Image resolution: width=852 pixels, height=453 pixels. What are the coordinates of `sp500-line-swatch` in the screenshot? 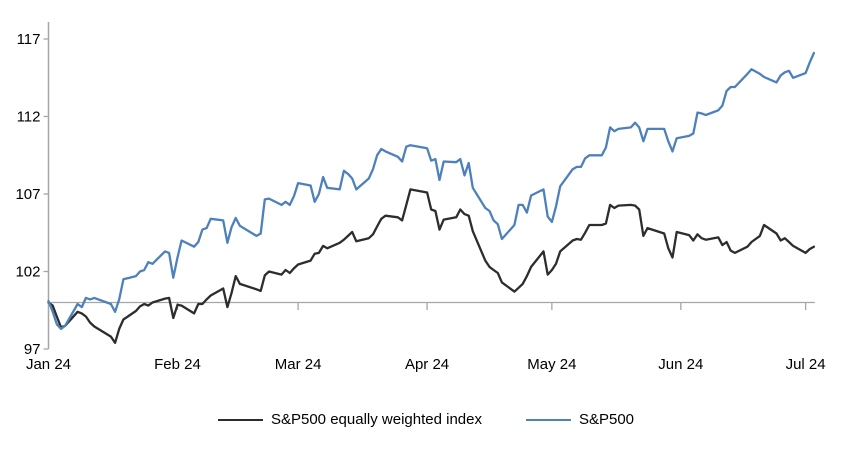 It's located at (548, 419).